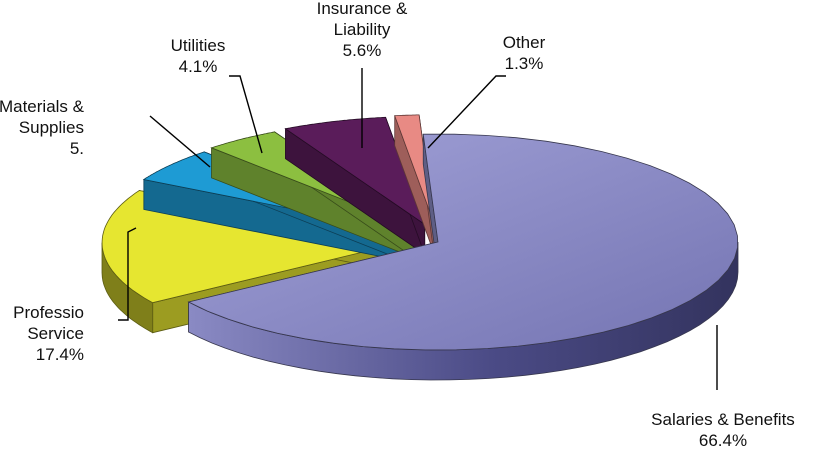 The height and width of the screenshot is (452, 832). What do you see at coordinates (524, 42) in the screenshot?
I see `slice-name-label-other-0: Other` at bounding box center [524, 42].